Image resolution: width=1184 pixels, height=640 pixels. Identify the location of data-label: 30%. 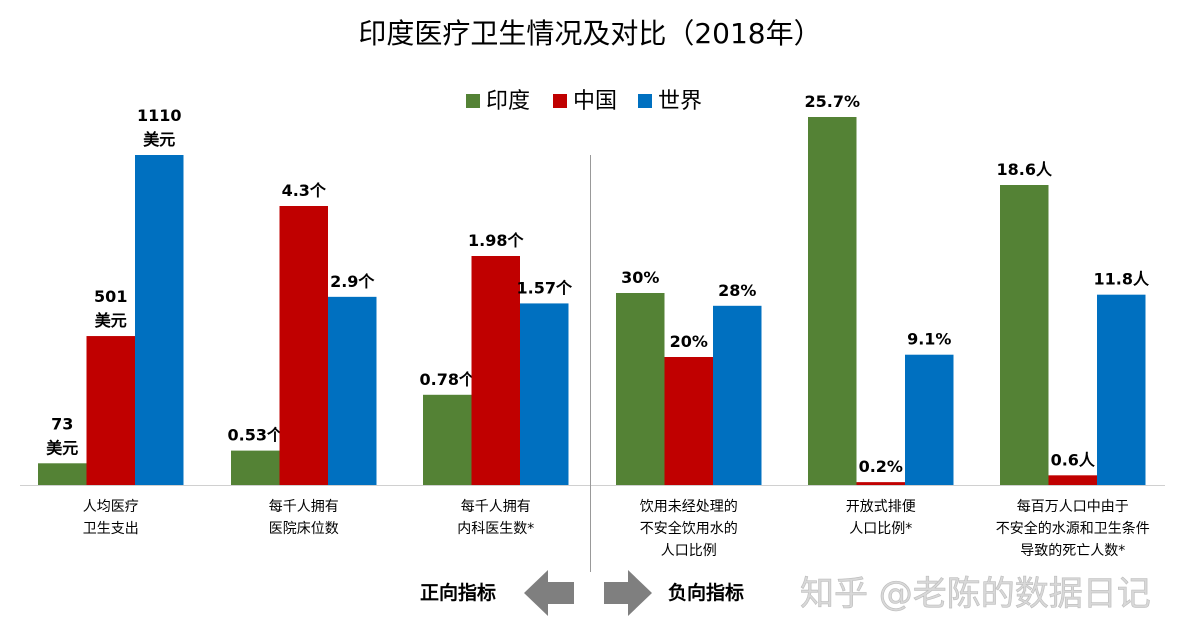
(640, 277).